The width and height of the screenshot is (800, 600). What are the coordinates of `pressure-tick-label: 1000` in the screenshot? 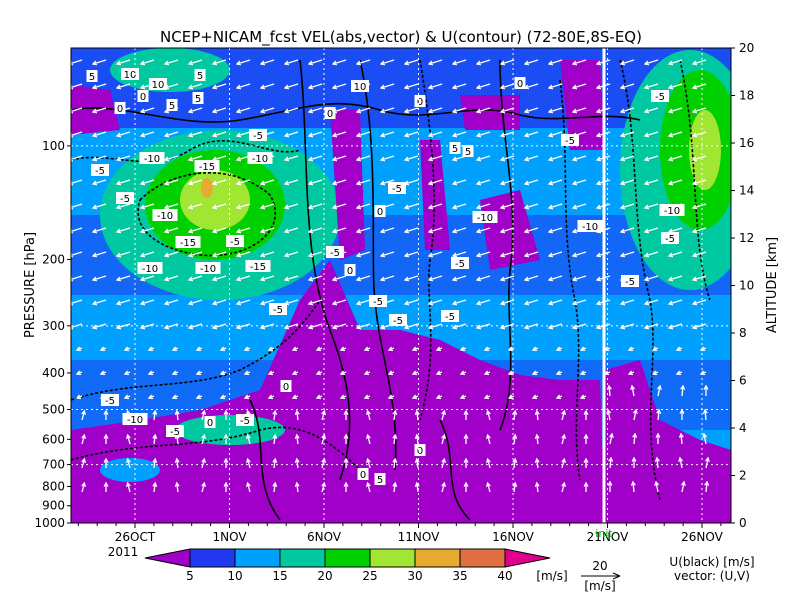 It's located at (49, 523).